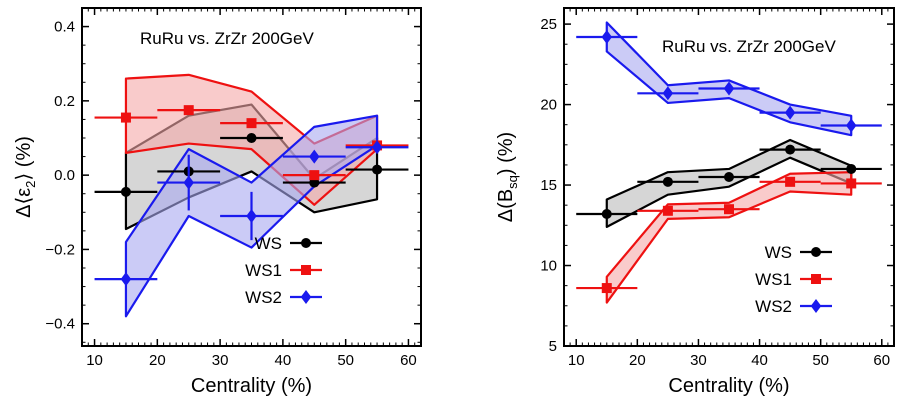  I want to click on y-tick-label: −0.2, so click(60, 249).